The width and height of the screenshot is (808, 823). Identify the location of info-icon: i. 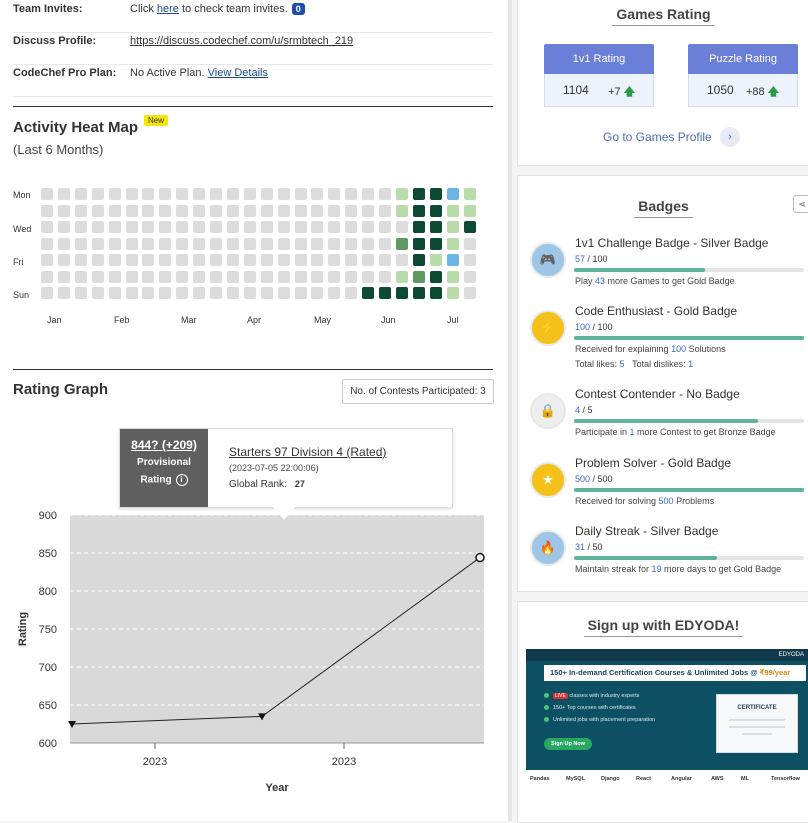
(181, 480).